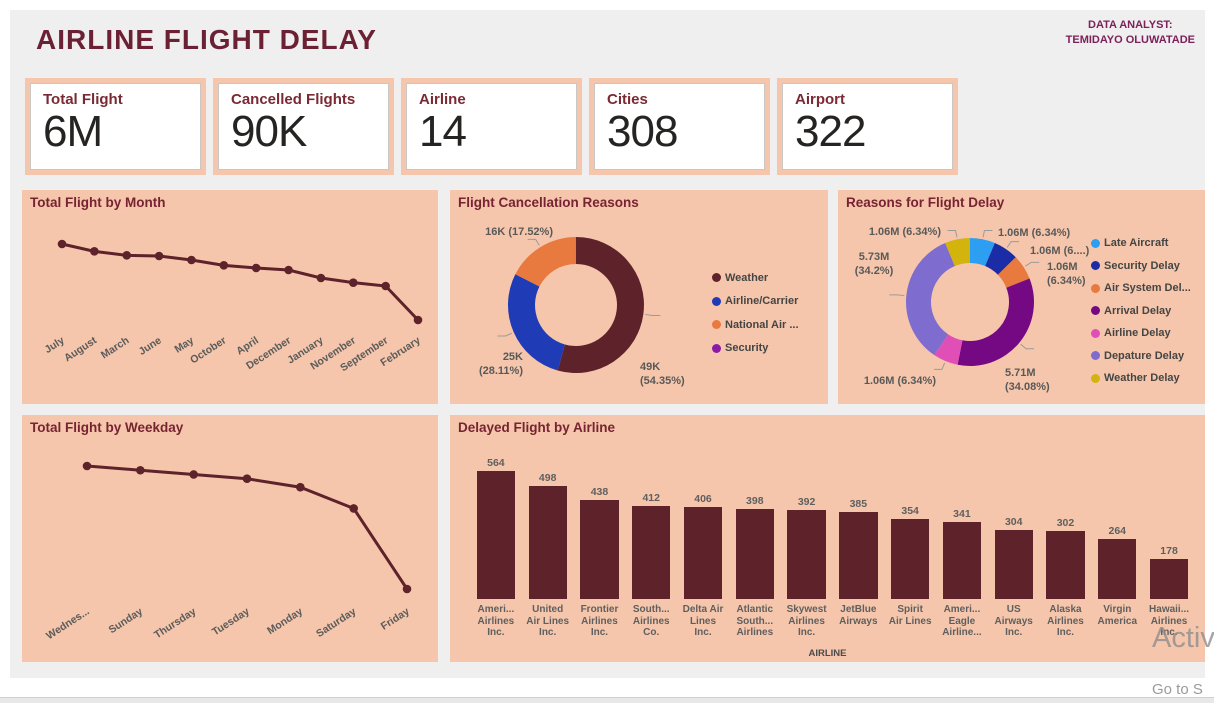 The image size is (1214, 703). What do you see at coordinates (321, 278) in the screenshot?
I see `data-point-january` at bounding box center [321, 278].